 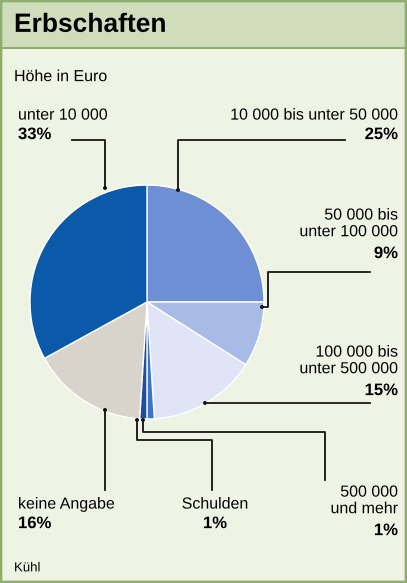 What do you see at coordinates (349, 359) in the screenshot?
I see `slice-label: 100 000 bis unter 500 000` at bounding box center [349, 359].